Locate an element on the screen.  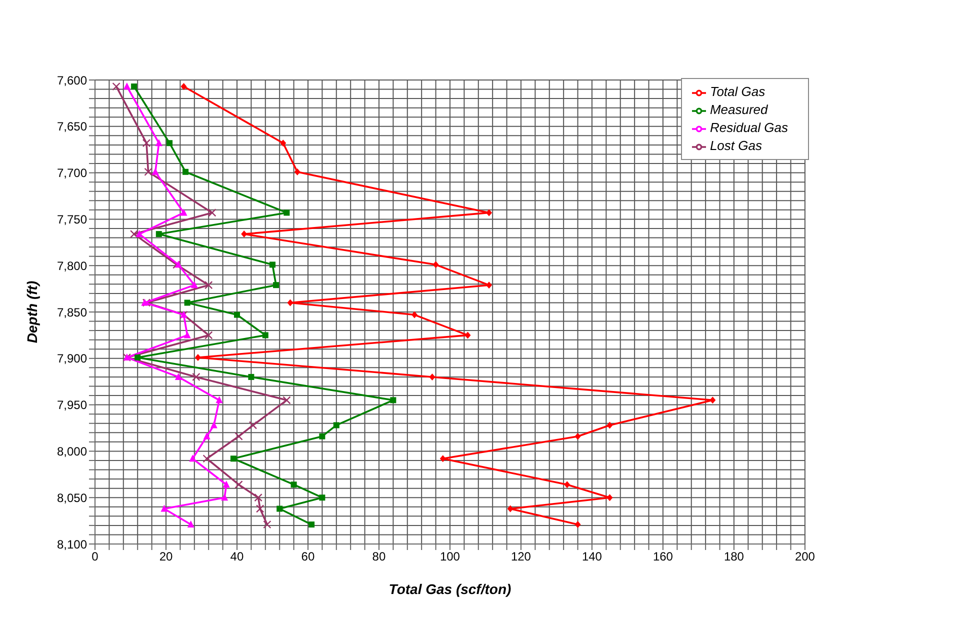
x-axis-title: Total Gas (scf/ton) is located at coordinates (450, 589).